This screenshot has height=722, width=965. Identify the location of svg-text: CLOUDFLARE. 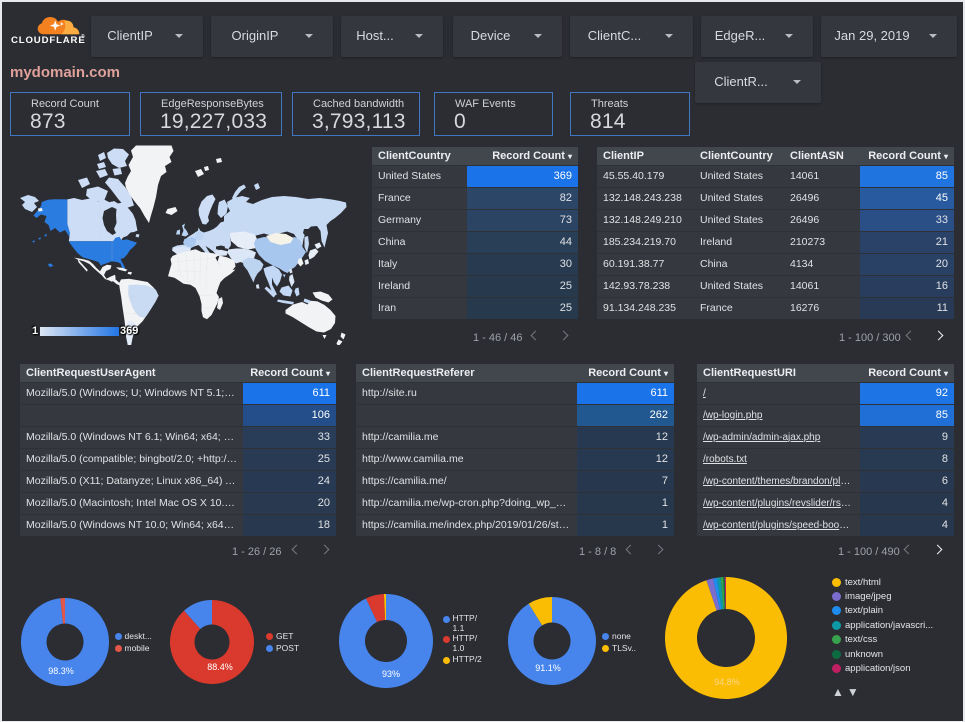
(48, 40).